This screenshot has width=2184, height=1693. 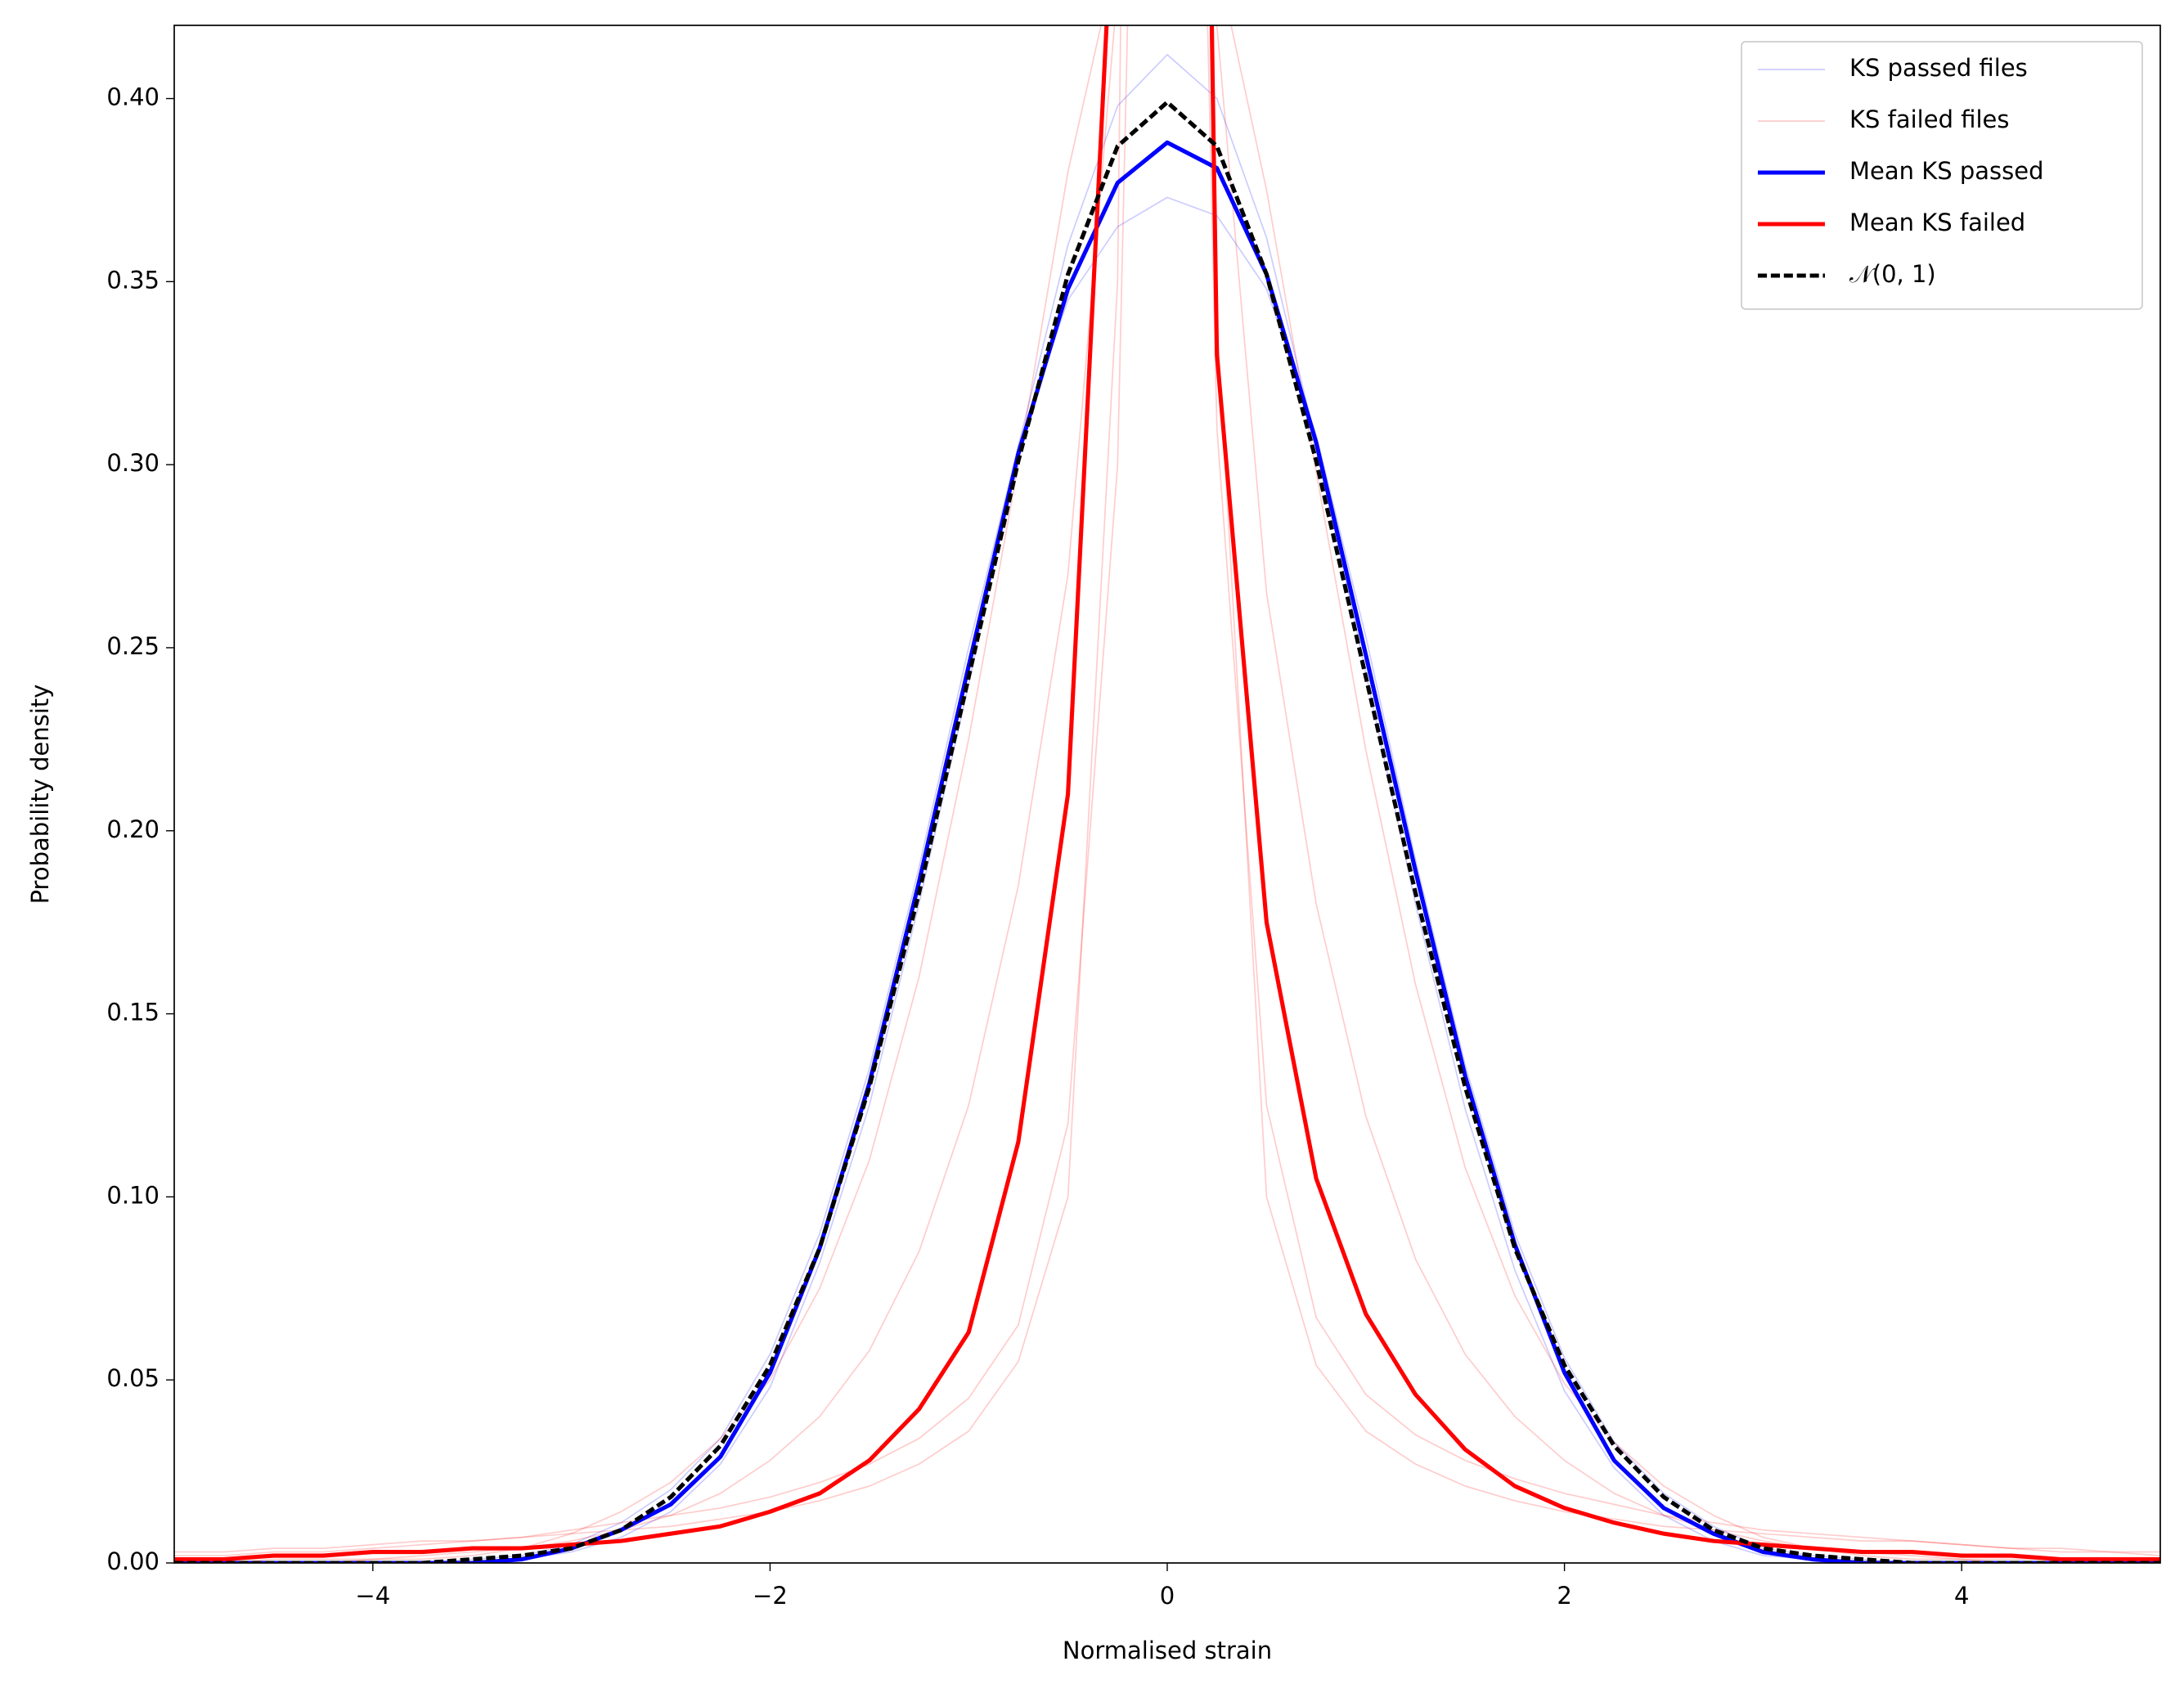 I want to click on legend-label: KS failed files, so click(x=1929, y=119).